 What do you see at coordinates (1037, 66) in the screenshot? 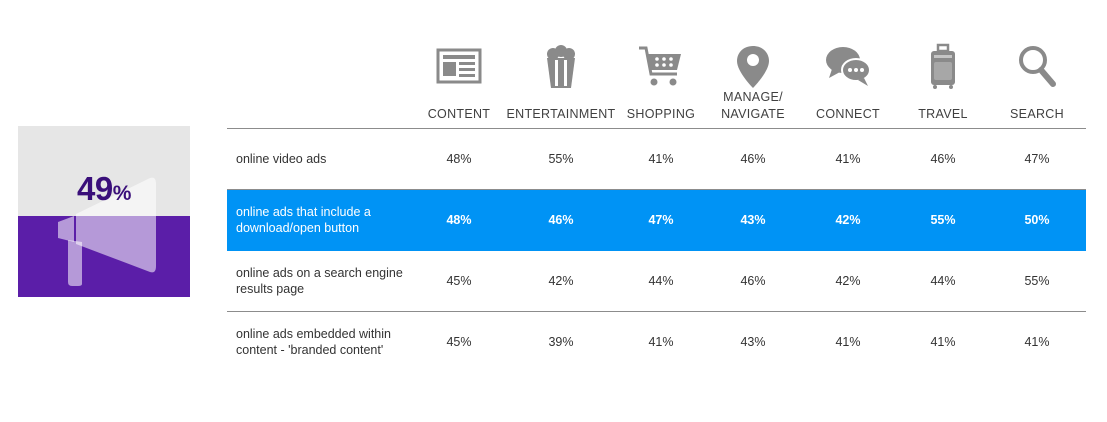
I see `magnifier-icon` at bounding box center [1037, 66].